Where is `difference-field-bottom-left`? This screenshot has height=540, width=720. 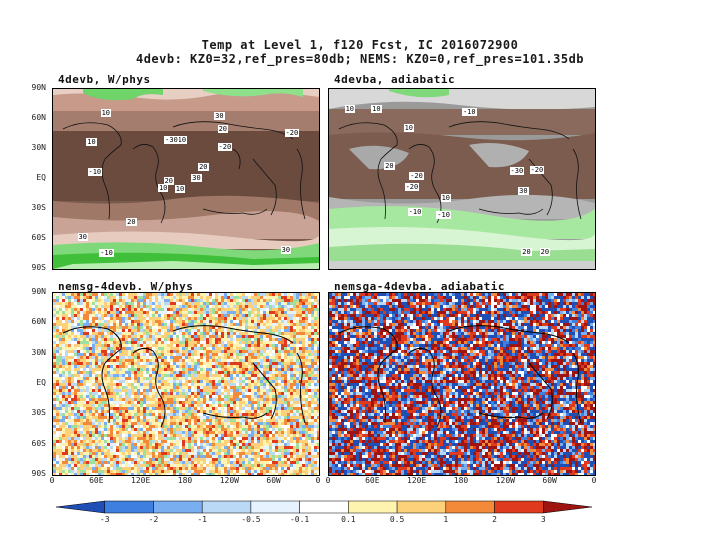
difference-field-bottom-left is located at coordinates (186, 384).